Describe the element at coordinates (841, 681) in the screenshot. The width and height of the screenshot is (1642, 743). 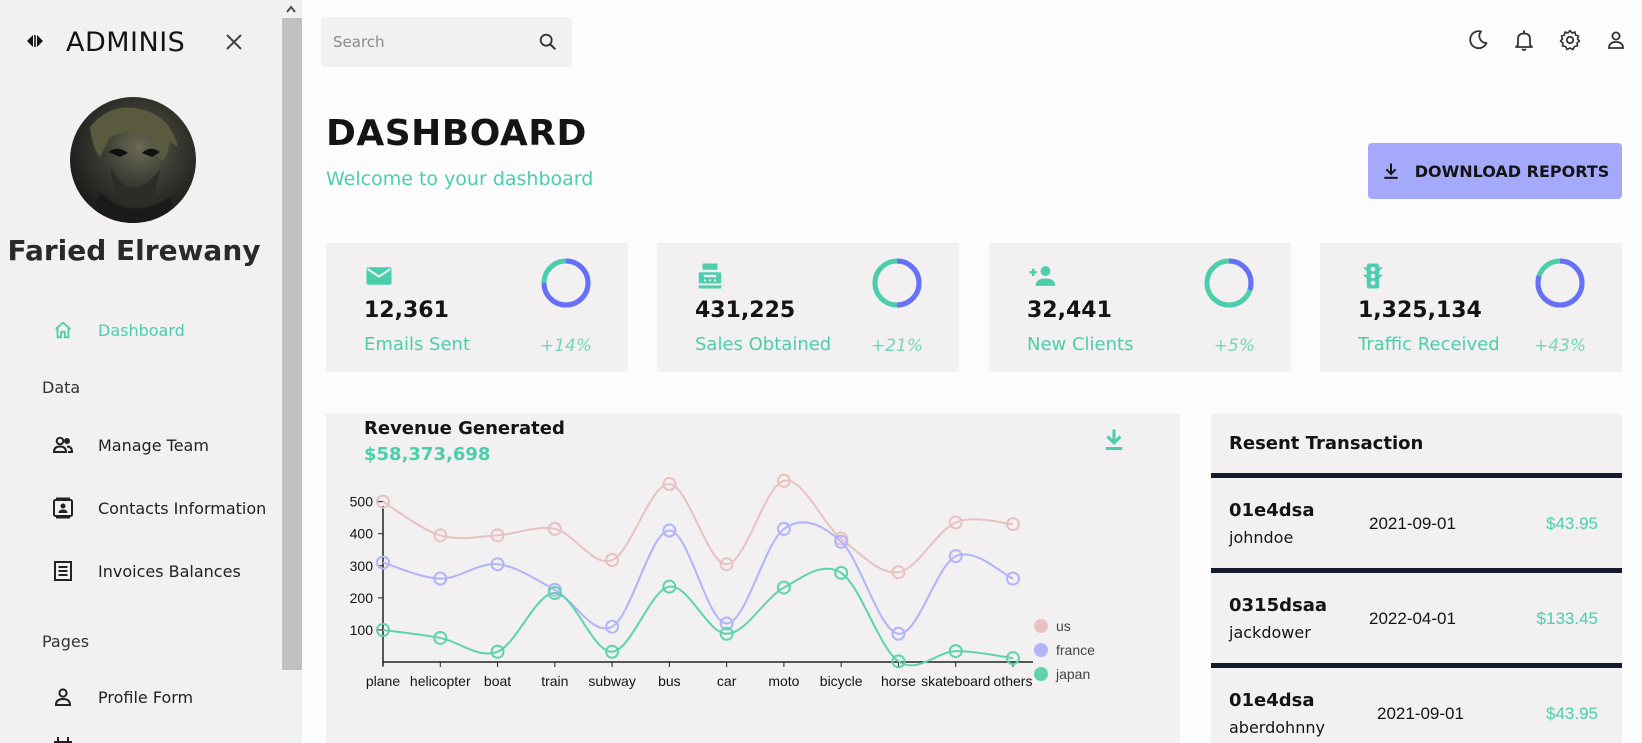
I see `x-tick-label: bicycle` at that location.